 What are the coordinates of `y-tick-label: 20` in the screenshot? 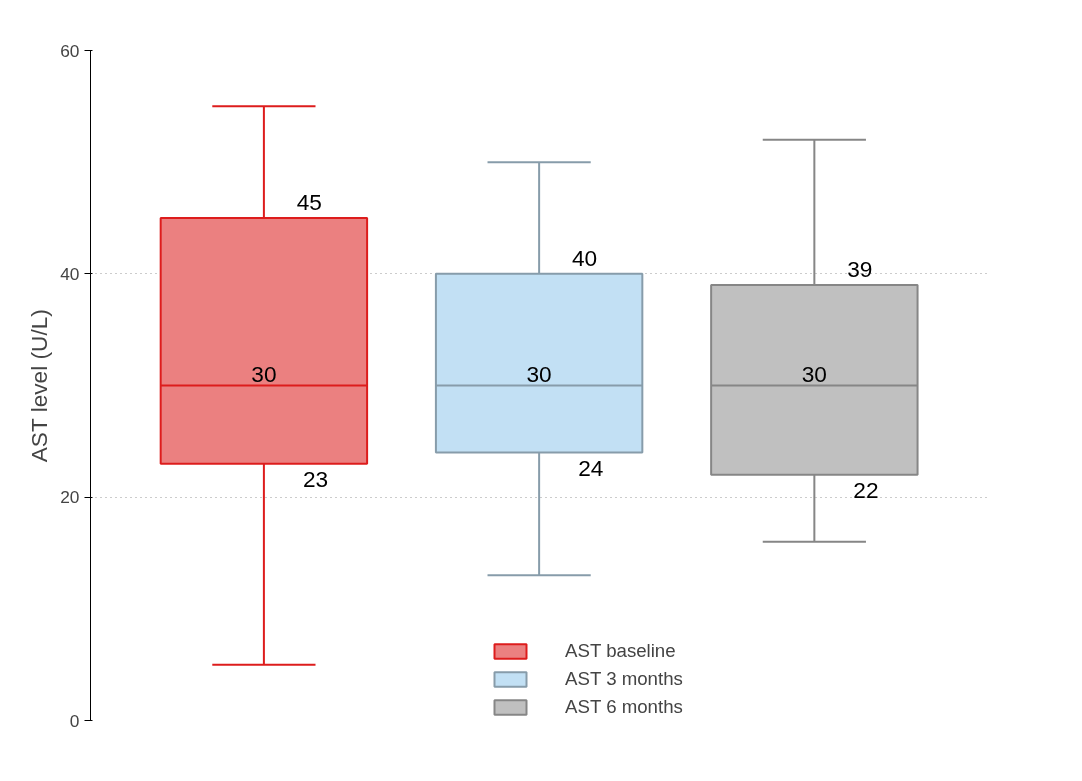 It's located at (70, 497).